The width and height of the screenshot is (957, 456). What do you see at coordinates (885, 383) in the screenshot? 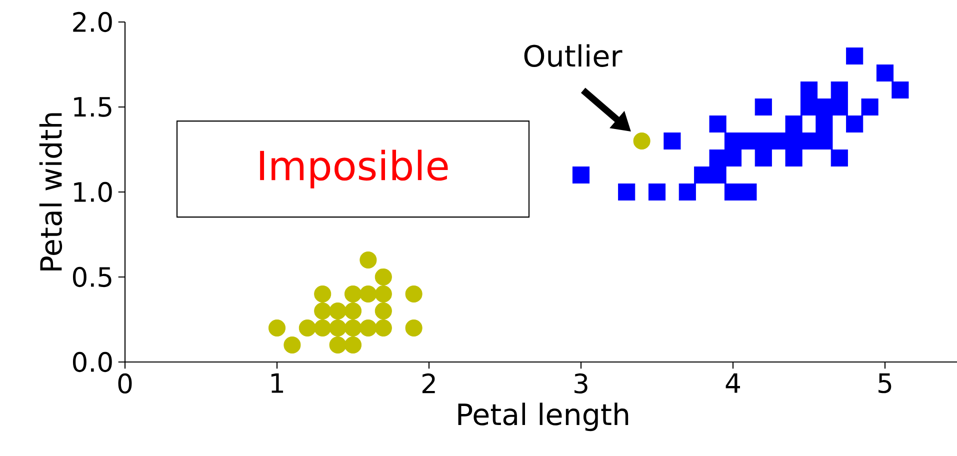
I see `x-tick-label: 5` at bounding box center [885, 383].